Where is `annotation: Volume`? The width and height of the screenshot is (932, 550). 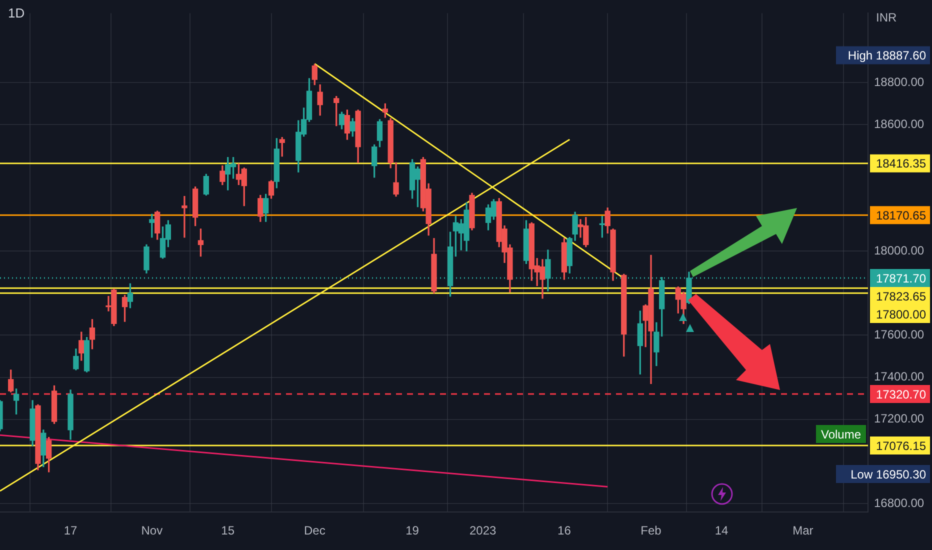
annotation: Volume is located at coordinates (841, 434).